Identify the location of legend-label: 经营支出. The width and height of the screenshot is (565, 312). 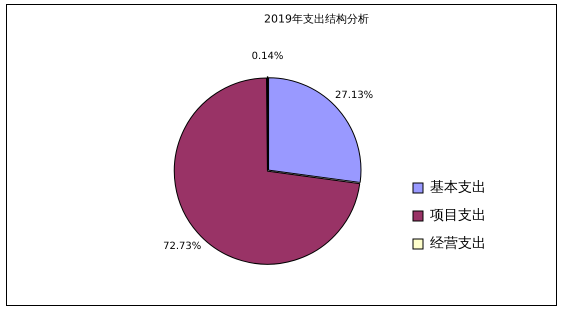
(458, 244).